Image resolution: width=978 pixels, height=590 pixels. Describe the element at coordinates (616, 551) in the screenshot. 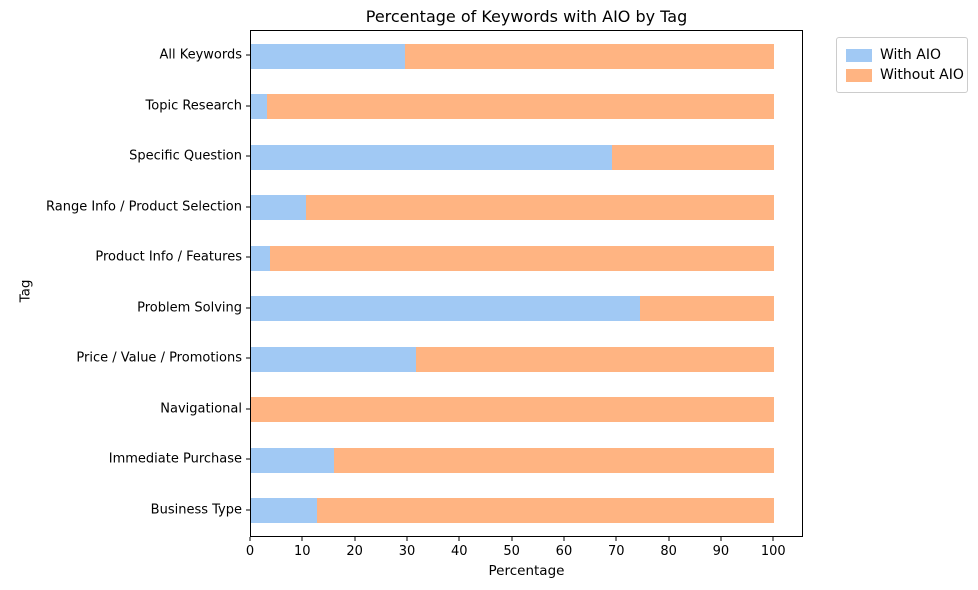

I see `x-tick-label: 70` at that location.